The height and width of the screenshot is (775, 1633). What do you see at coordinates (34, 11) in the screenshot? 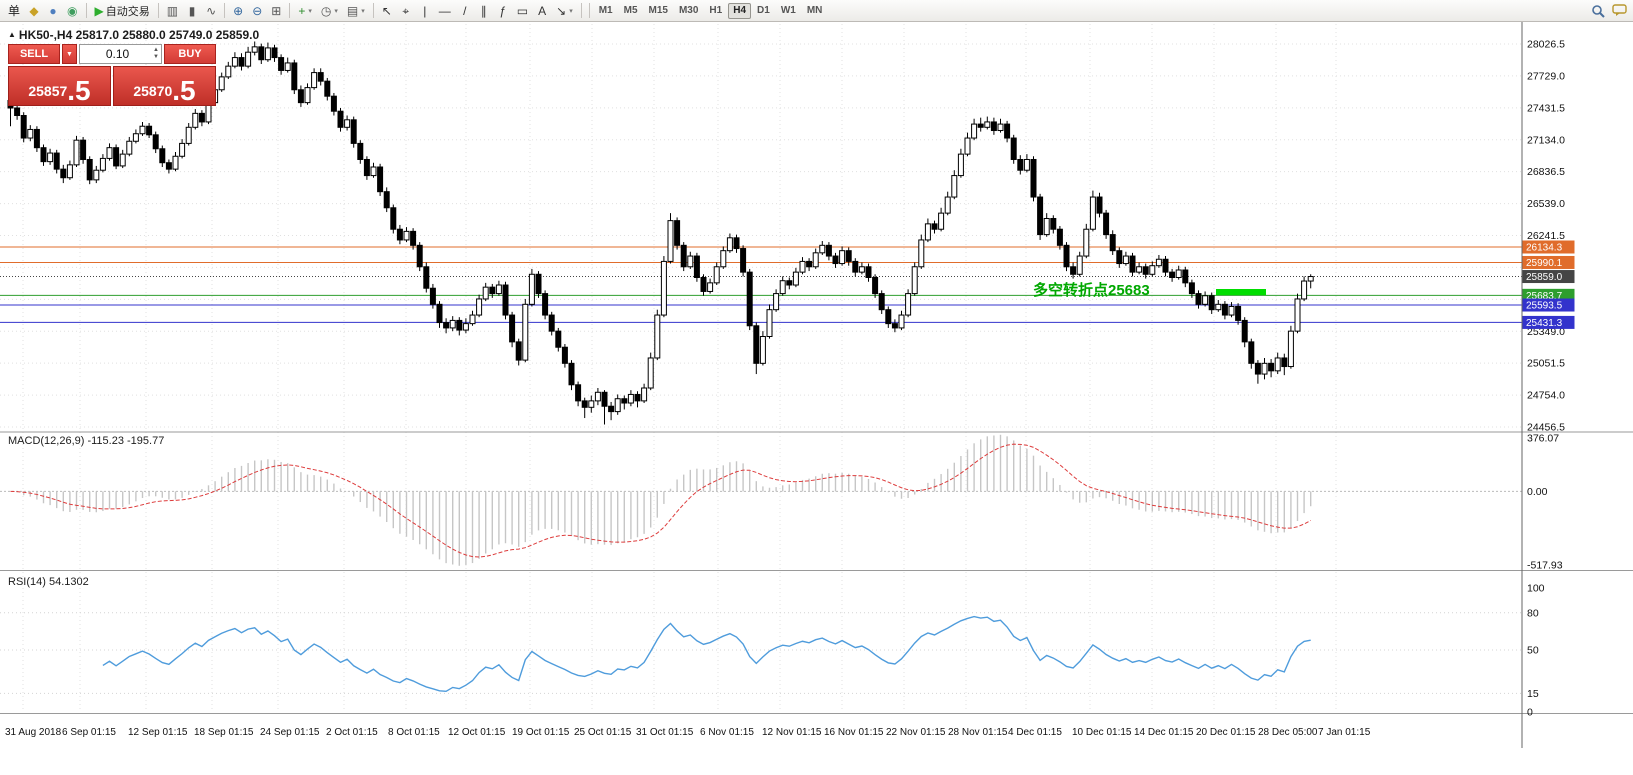
I see `new-order-icon: ◆` at bounding box center [34, 11].